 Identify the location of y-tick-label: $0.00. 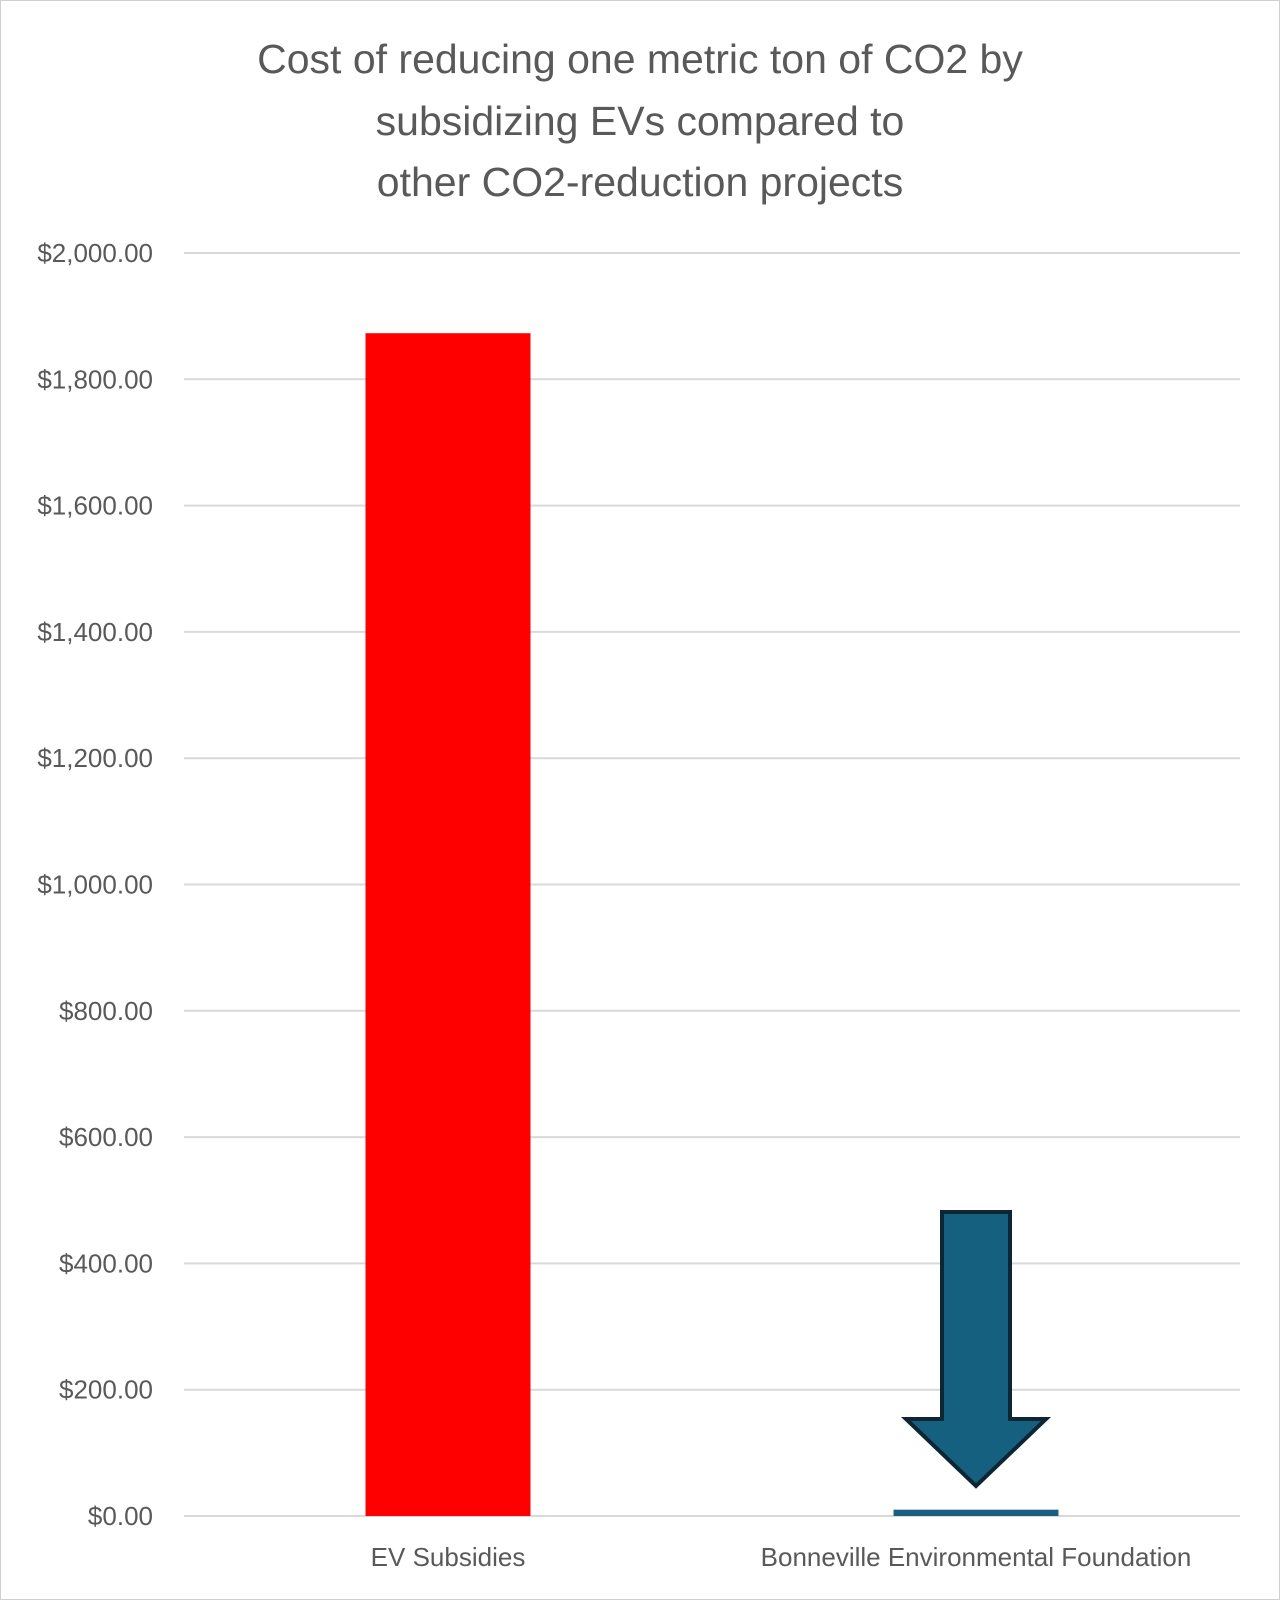
(120, 1516).